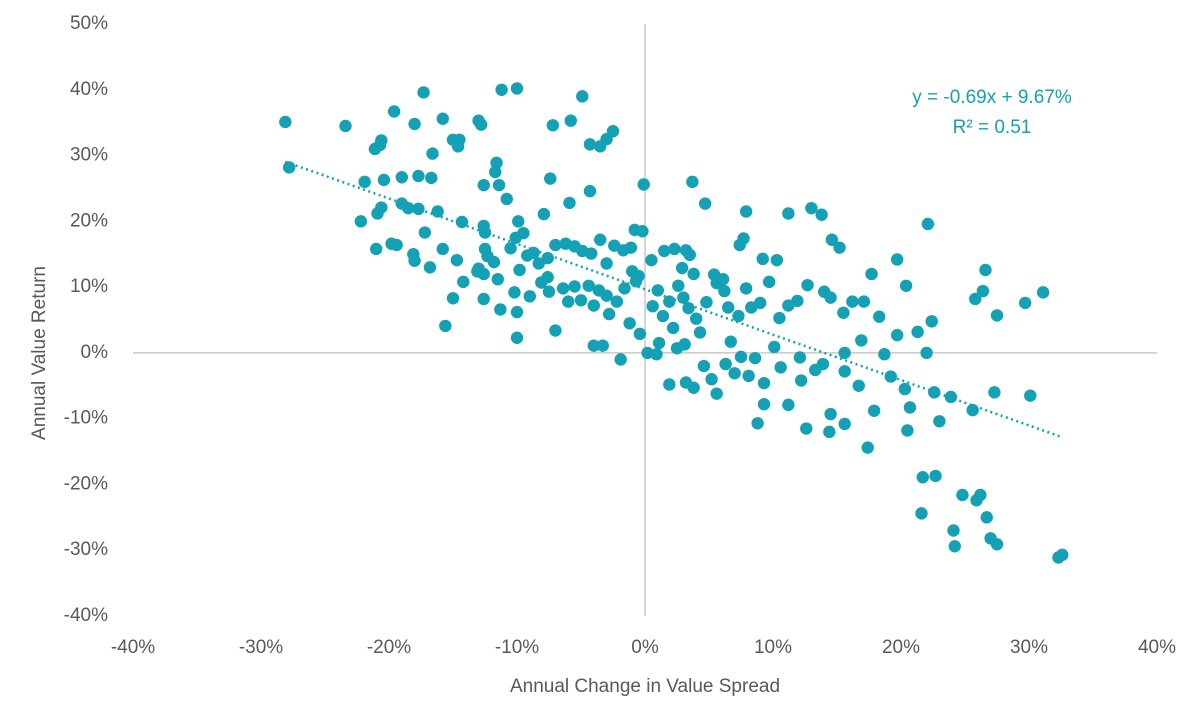 Image resolution: width=1200 pixels, height=725 pixels. Describe the element at coordinates (89, 286) in the screenshot. I see `y-tick-label: 10%` at that location.